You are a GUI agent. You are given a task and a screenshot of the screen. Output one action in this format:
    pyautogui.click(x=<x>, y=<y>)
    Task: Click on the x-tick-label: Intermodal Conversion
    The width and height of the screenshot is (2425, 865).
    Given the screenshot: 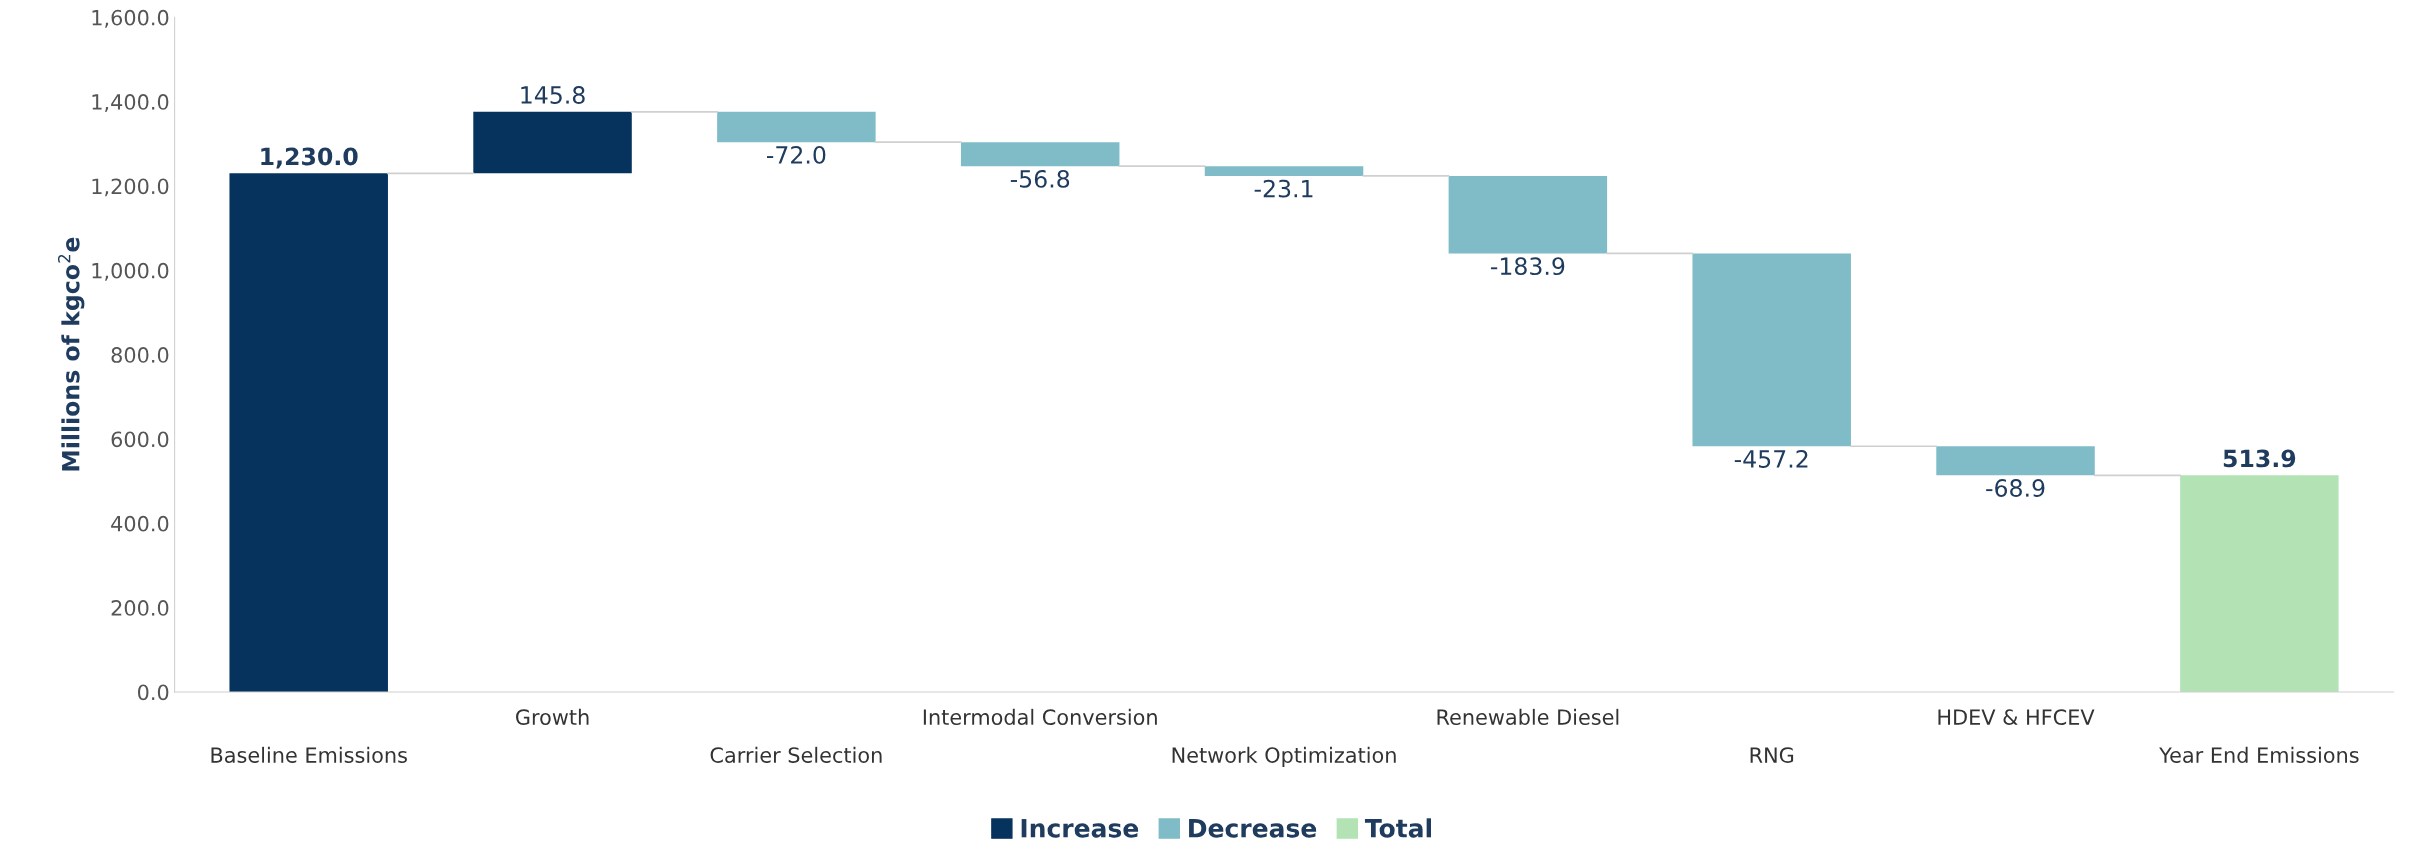 What is the action you would take?
    pyautogui.click(x=1040, y=716)
    